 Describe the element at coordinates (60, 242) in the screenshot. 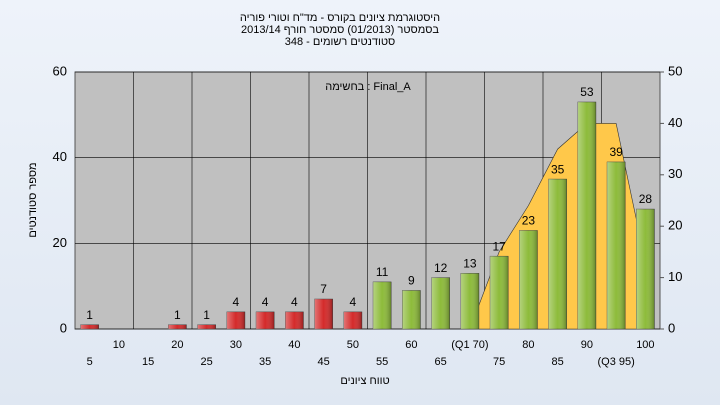

I see `y-tick-label: 20` at that location.